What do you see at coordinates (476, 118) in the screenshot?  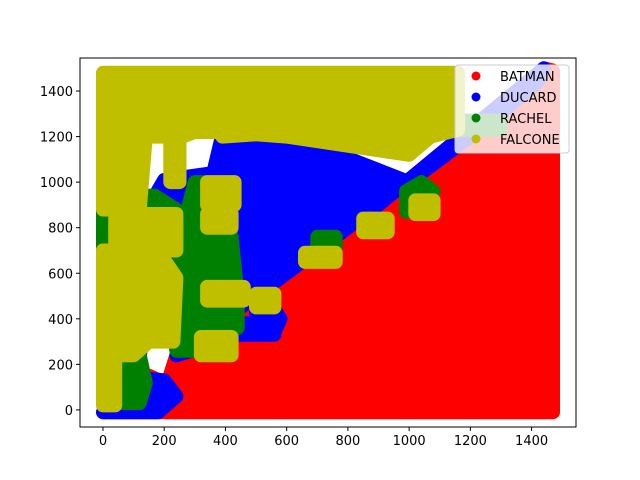 I see `legend-marker-rachel` at bounding box center [476, 118].